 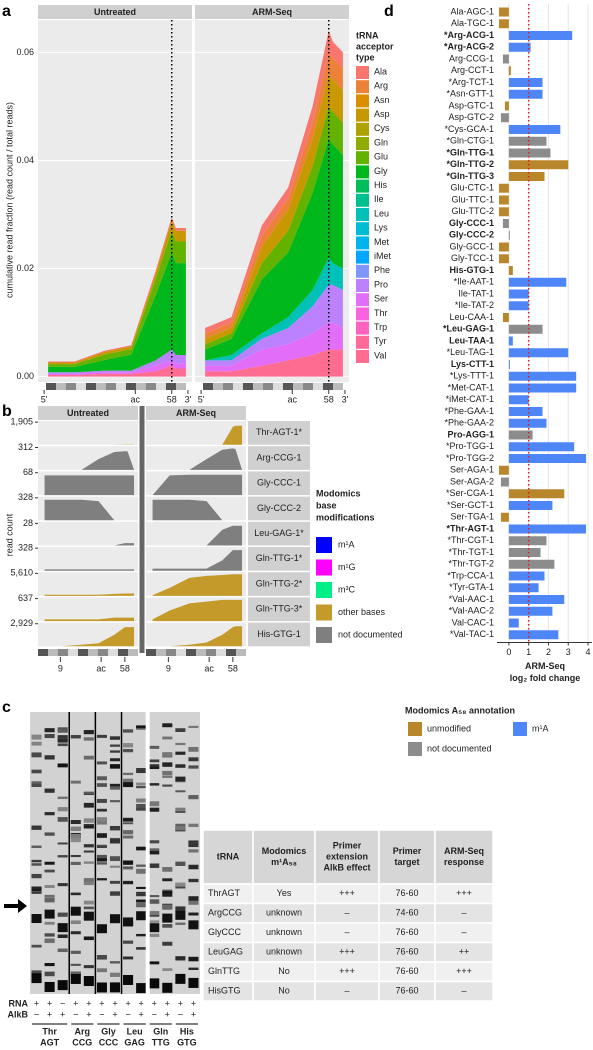 What do you see at coordinates (196, 433) in the screenshot?
I see `plot-panel` at bounding box center [196, 433].